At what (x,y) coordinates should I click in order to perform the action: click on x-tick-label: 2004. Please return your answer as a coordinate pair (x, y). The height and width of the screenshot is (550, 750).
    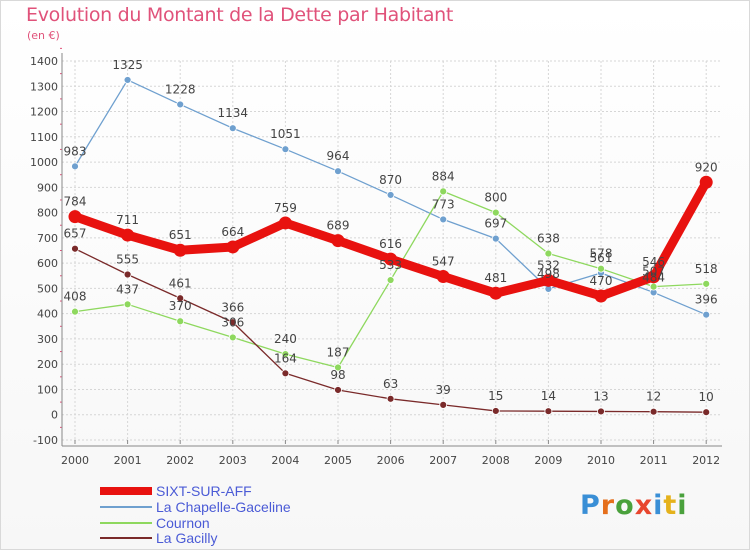
    Looking at the image, I should click on (285, 460).